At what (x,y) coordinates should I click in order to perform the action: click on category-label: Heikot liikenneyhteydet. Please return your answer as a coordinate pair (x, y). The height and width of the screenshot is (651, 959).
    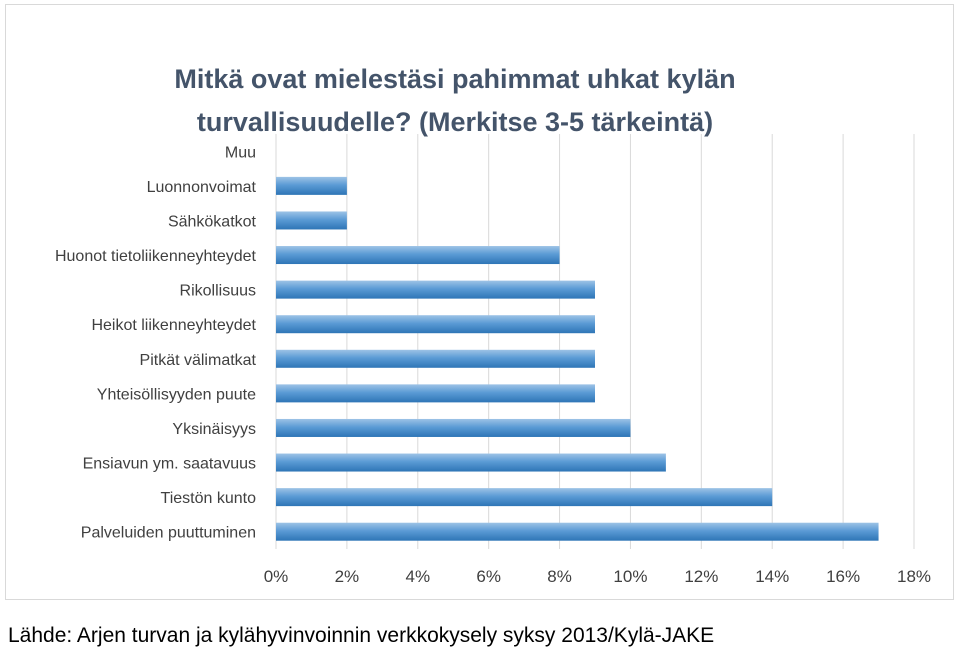
    Looking at the image, I should click on (173, 325).